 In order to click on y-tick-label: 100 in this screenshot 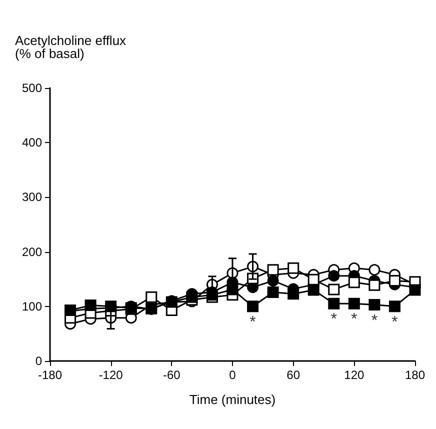, I will do `click(32, 306)`.